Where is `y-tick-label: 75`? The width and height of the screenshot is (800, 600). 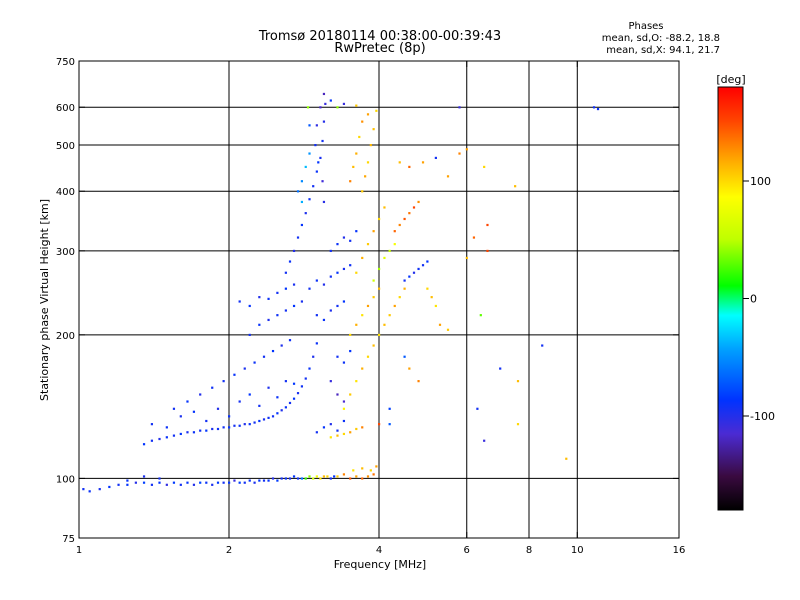 y-tick-label: 75 is located at coordinates (68, 539).